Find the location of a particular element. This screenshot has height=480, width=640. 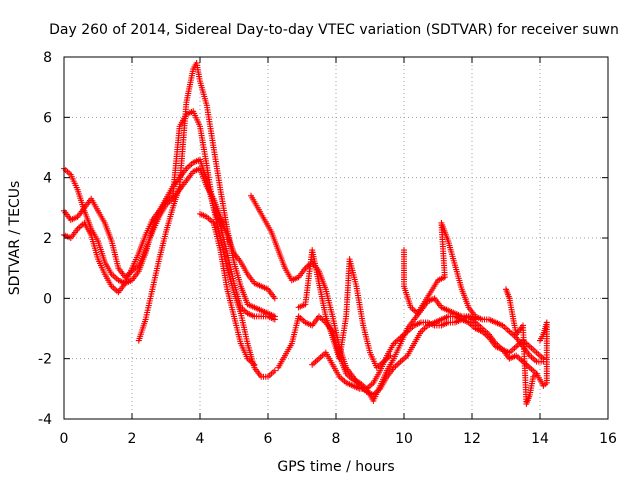

x-axis-label: GPS time / hours is located at coordinates (335, 467).